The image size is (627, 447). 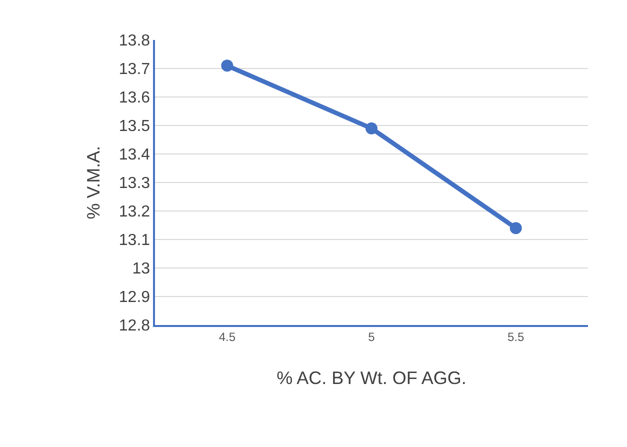 I want to click on y-axis-title: % V.M.A., so click(x=94, y=183).